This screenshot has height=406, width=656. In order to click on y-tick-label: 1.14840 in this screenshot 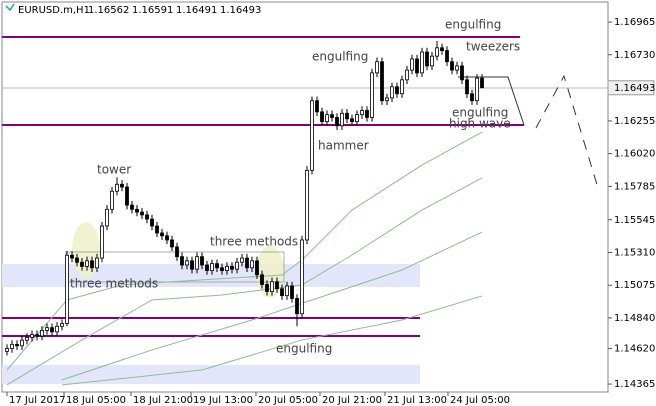, I will do `click(634, 318)`.